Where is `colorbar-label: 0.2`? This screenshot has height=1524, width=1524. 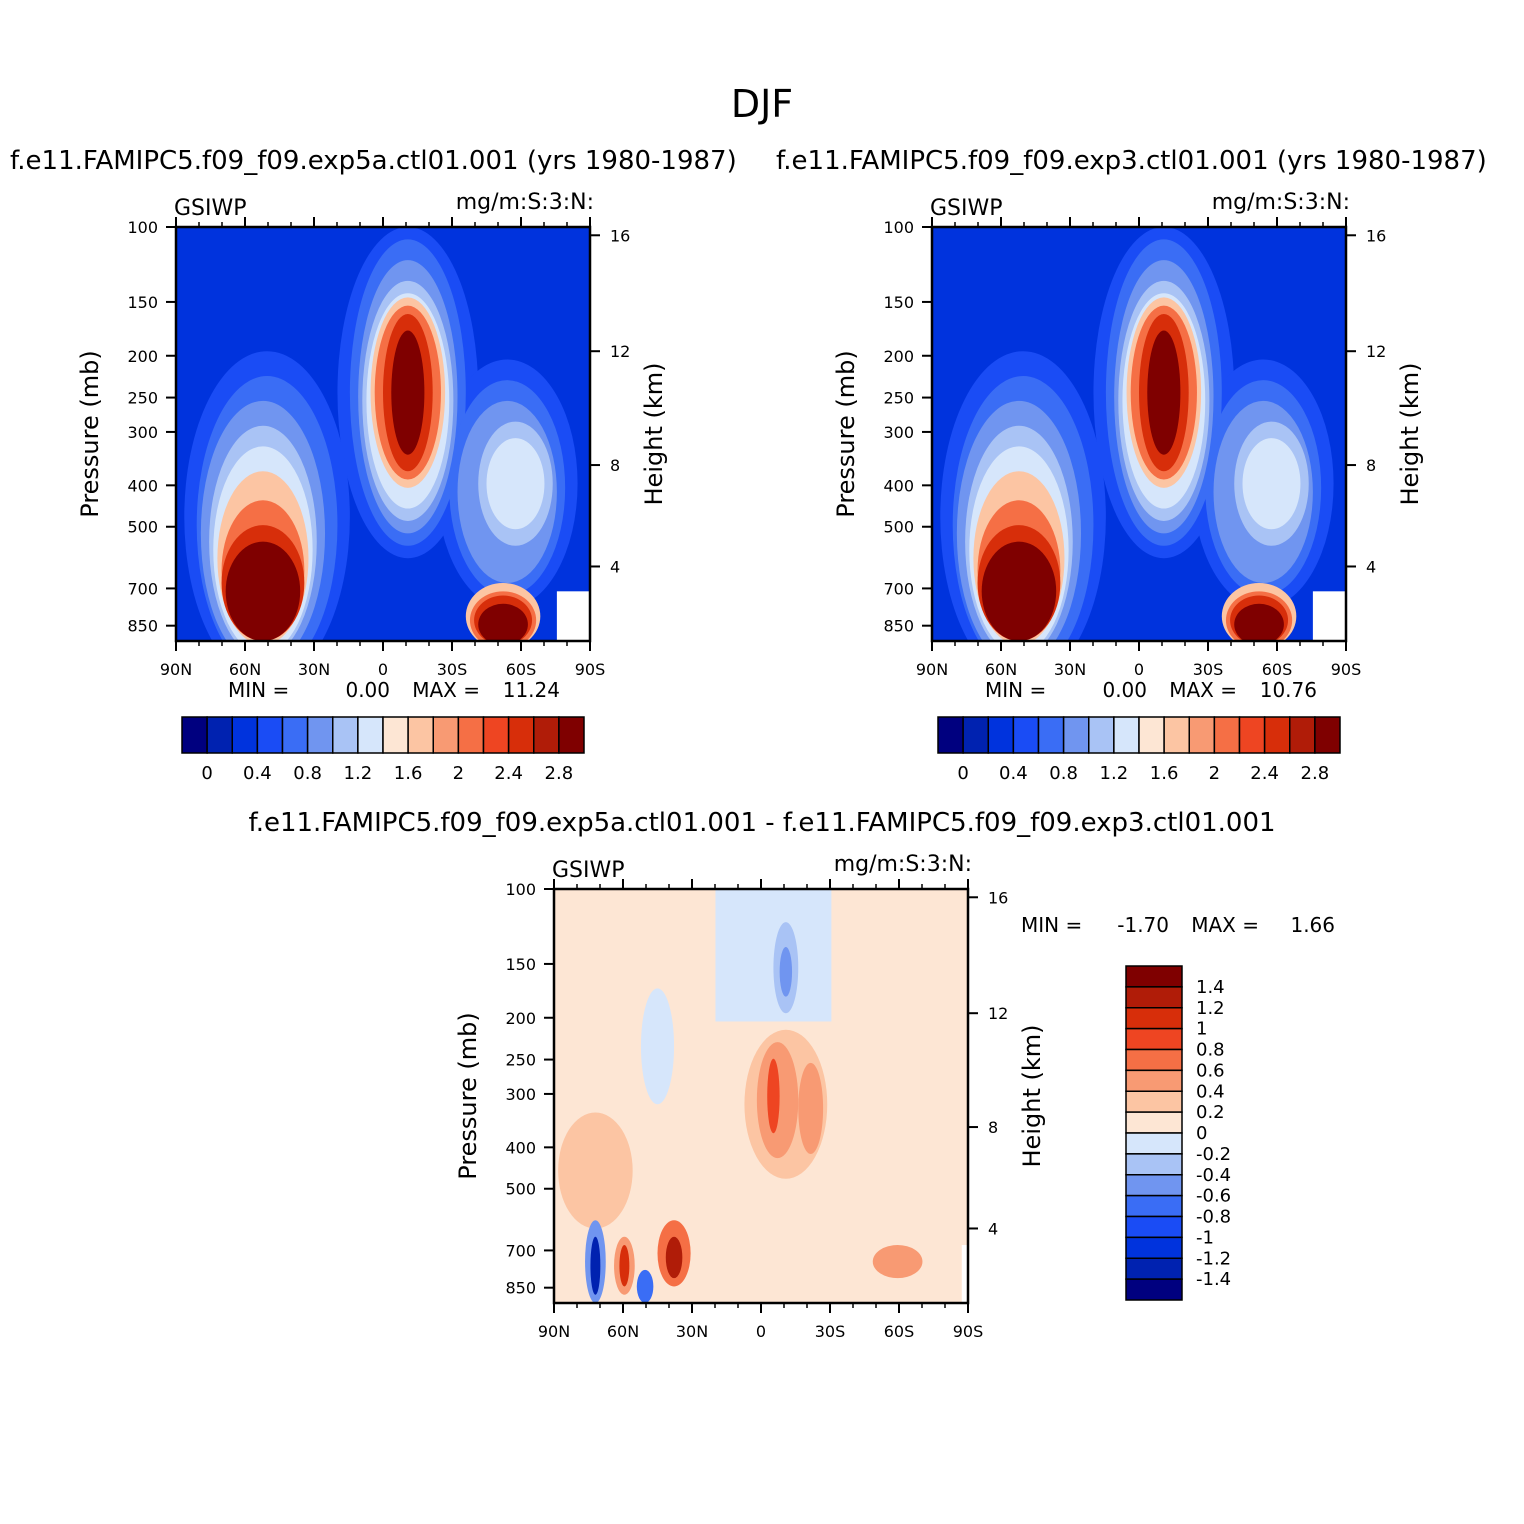 colorbar-label: 0.2 is located at coordinates (1210, 1112).